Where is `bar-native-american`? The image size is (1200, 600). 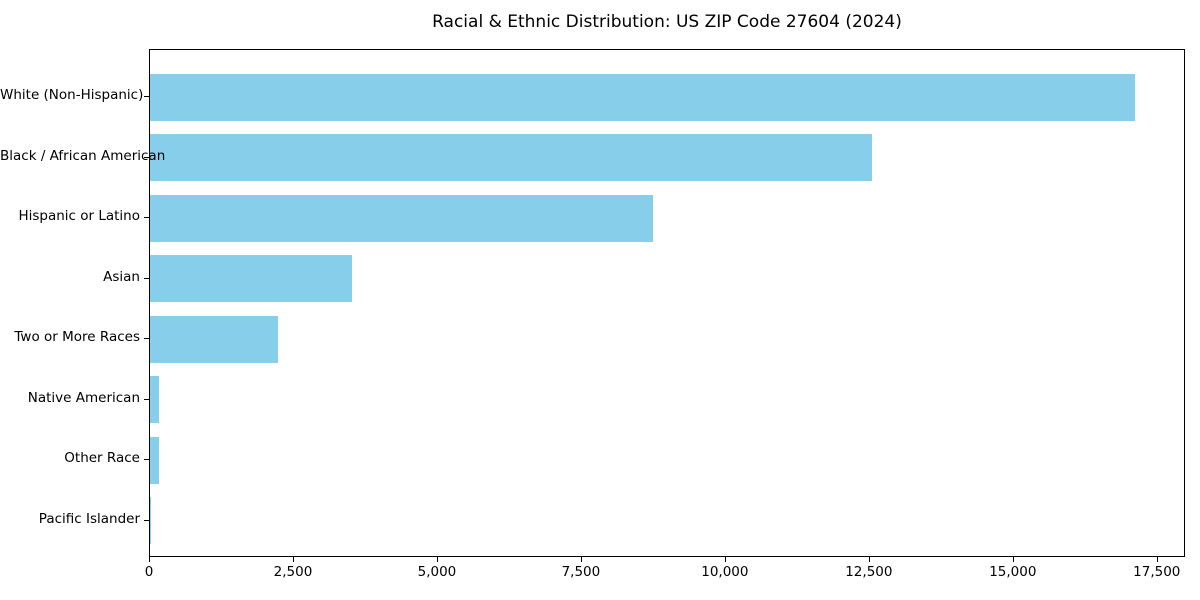
bar-native-american is located at coordinates (154, 400).